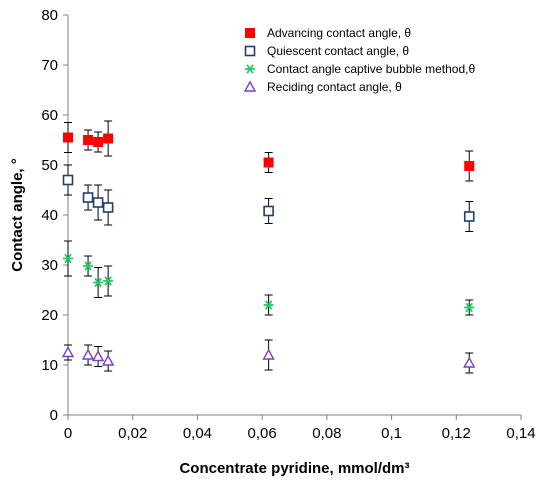  What do you see at coordinates (326, 433) in the screenshot?
I see `x-tick-label: 0,08` at bounding box center [326, 433].